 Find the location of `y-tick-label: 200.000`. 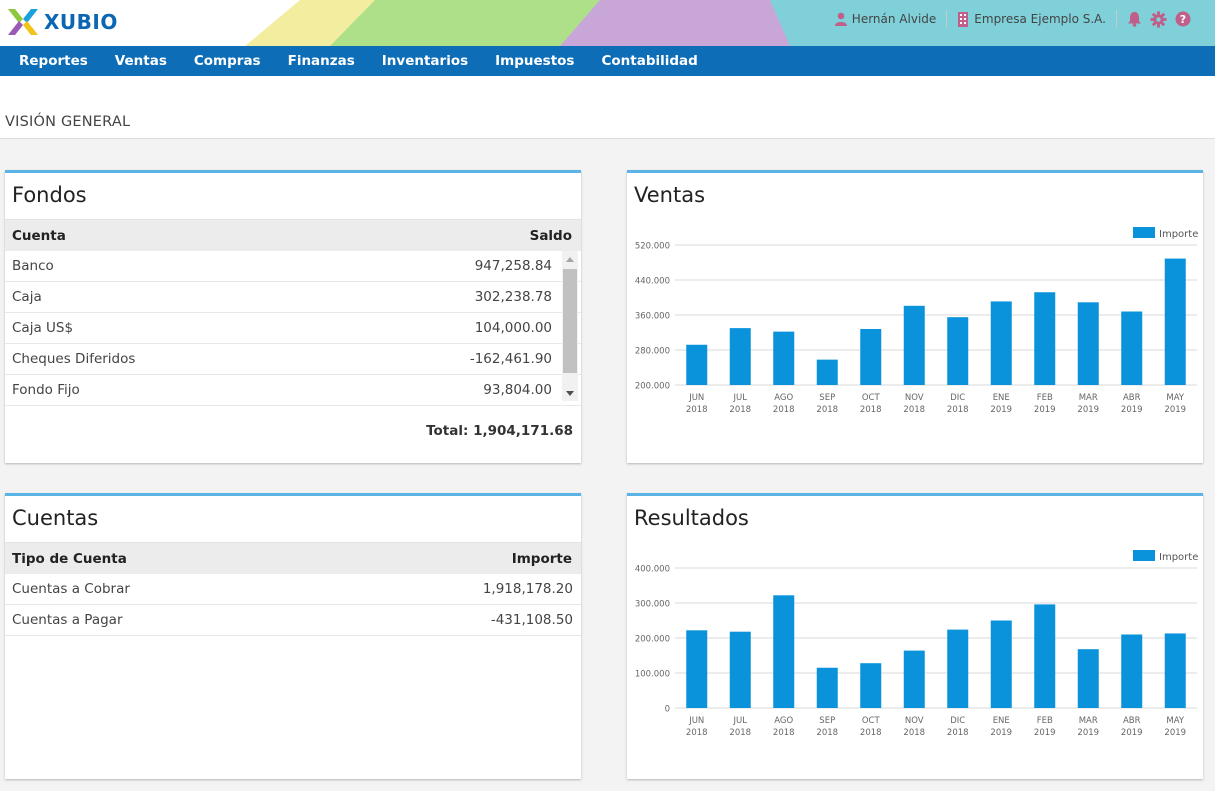

y-tick-label: 200.000 is located at coordinates (652, 387).